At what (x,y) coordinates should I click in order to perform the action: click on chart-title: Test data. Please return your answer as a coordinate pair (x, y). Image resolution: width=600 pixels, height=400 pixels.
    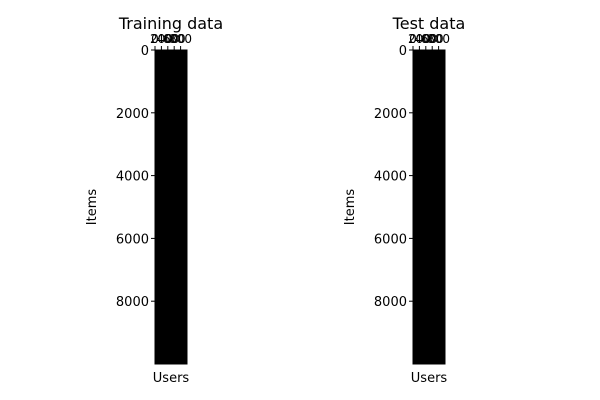
    Looking at the image, I should click on (429, 23).